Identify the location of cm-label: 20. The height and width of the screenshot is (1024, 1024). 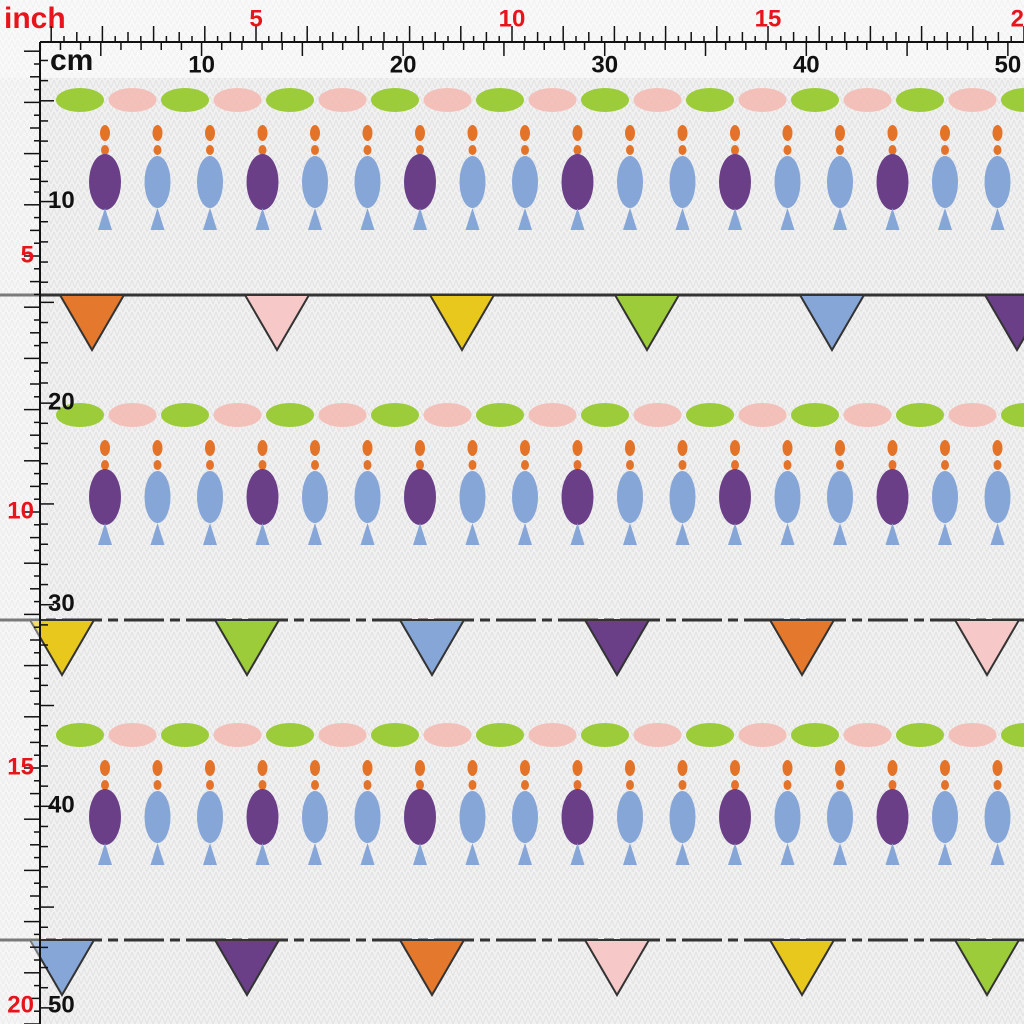
(403, 64).